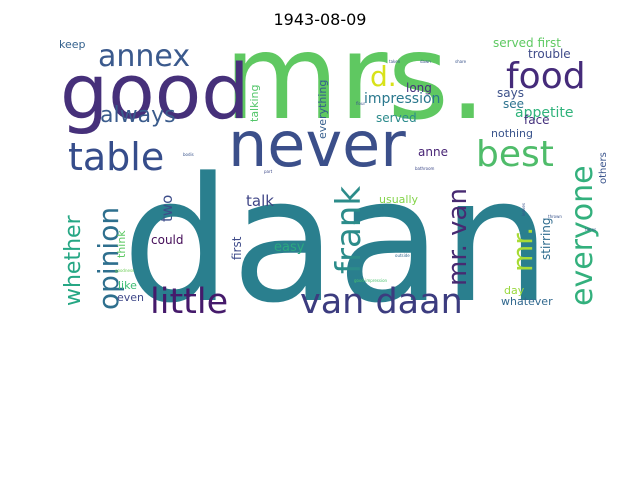 The height and width of the screenshot is (480, 640). Describe the element at coordinates (513, 104) in the screenshot. I see `word-see: see` at that location.